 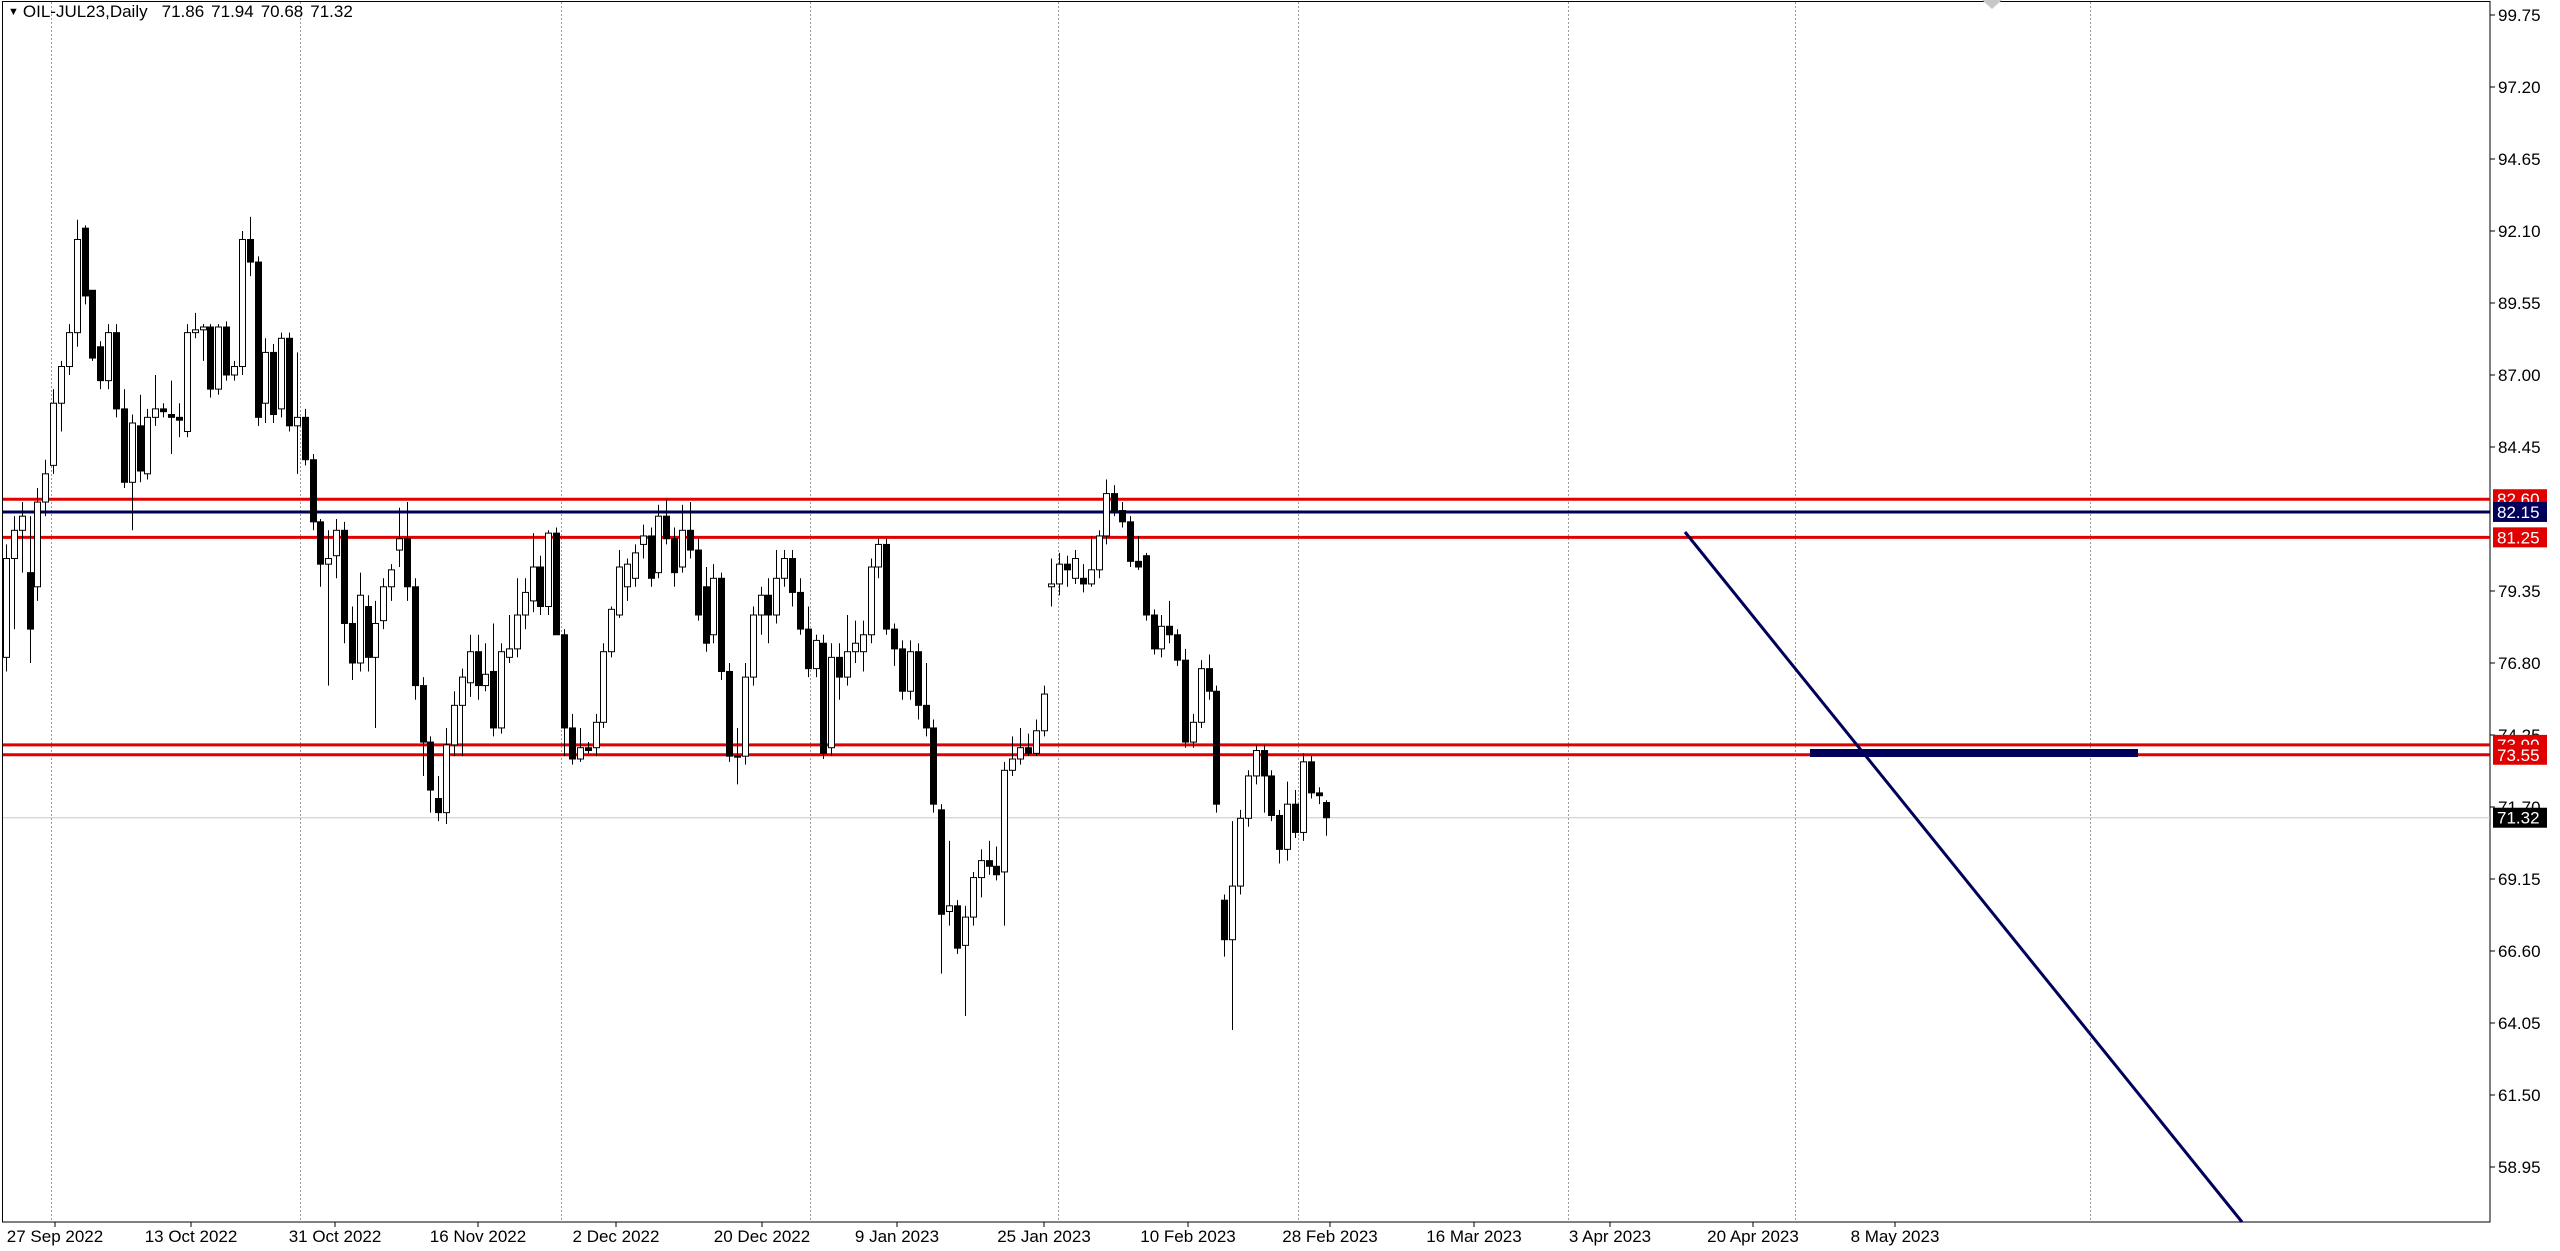 What do you see at coordinates (2519, 951) in the screenshot?
I see `y-tick-label: 66.60` at bounding box center [2519, 951].